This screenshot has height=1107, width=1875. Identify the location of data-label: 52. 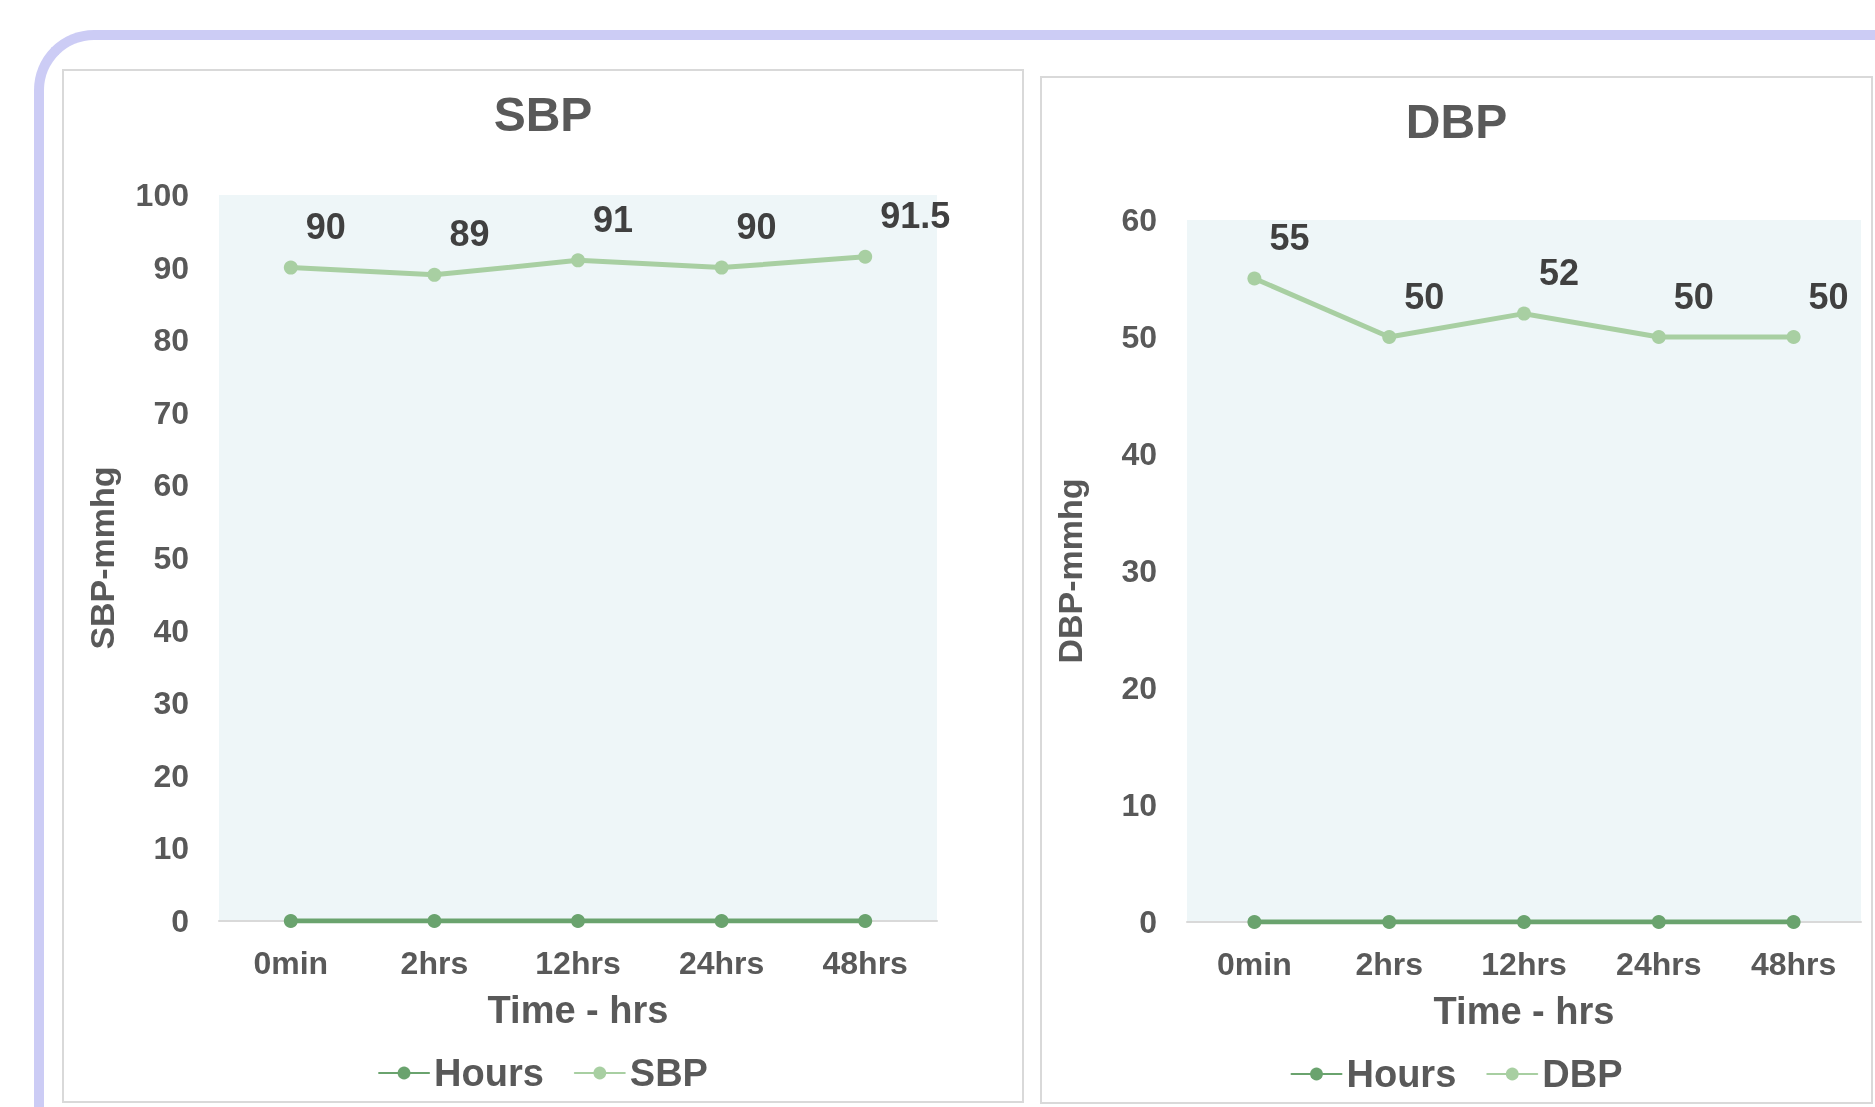
(1559, 273).